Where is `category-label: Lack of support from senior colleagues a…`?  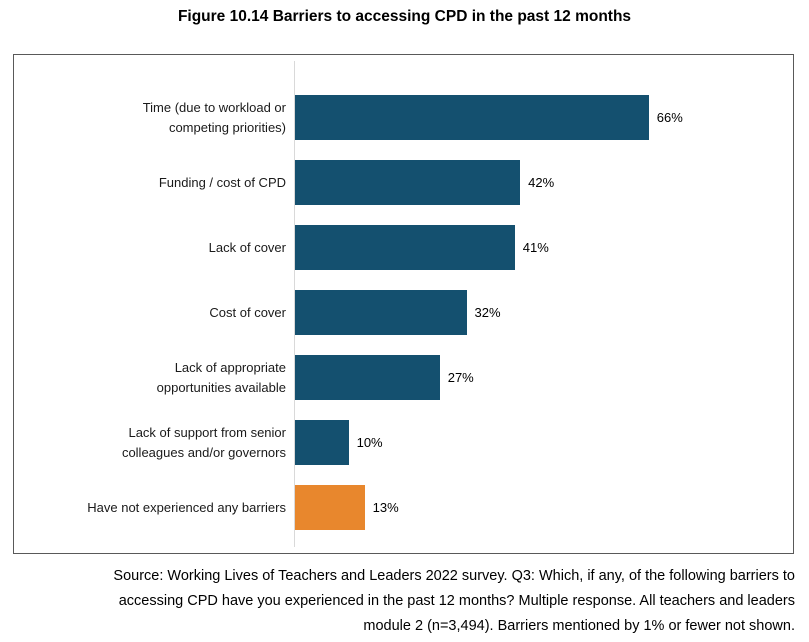 category-label: Lack of support from senior colleagues a… is located at coordinates (203, 442).